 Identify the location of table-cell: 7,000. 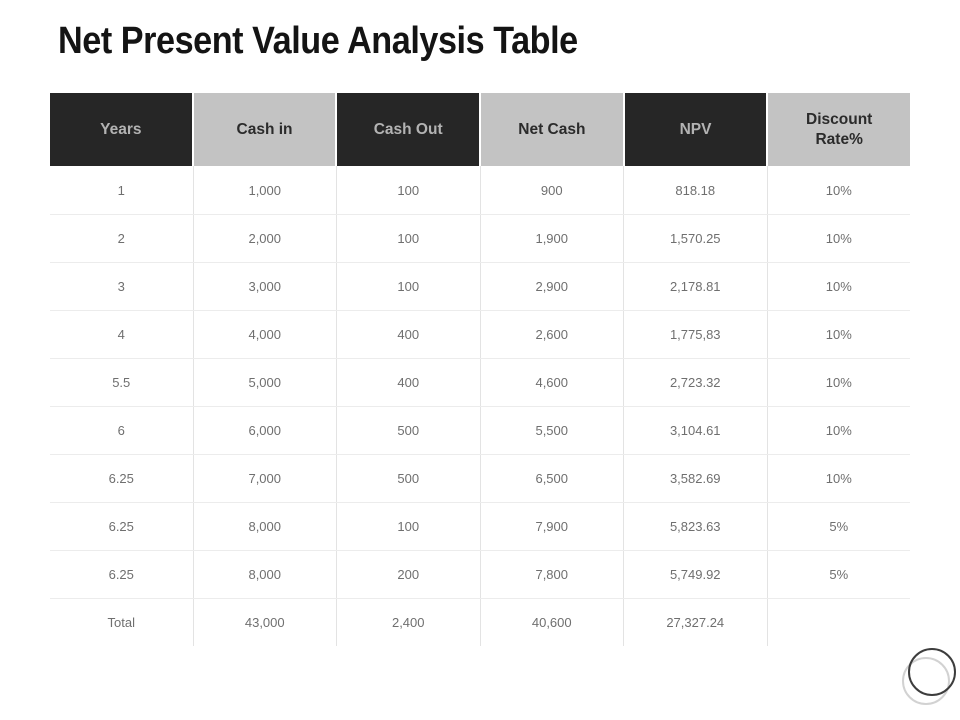
(264, 478).